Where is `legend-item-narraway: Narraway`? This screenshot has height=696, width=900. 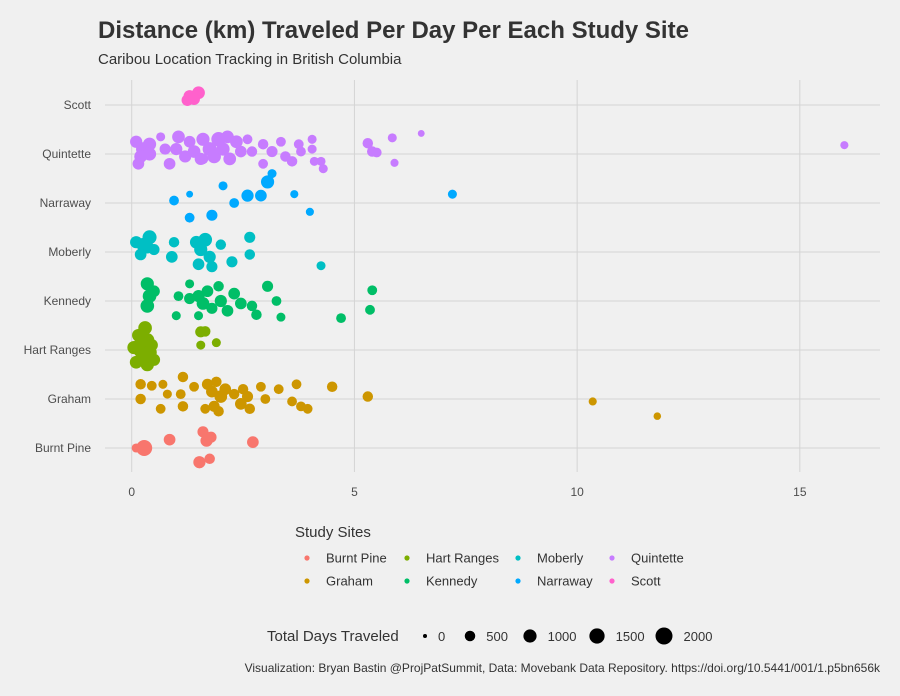
legend-item-narraway: Narraway is located at coordinates (554, 581).